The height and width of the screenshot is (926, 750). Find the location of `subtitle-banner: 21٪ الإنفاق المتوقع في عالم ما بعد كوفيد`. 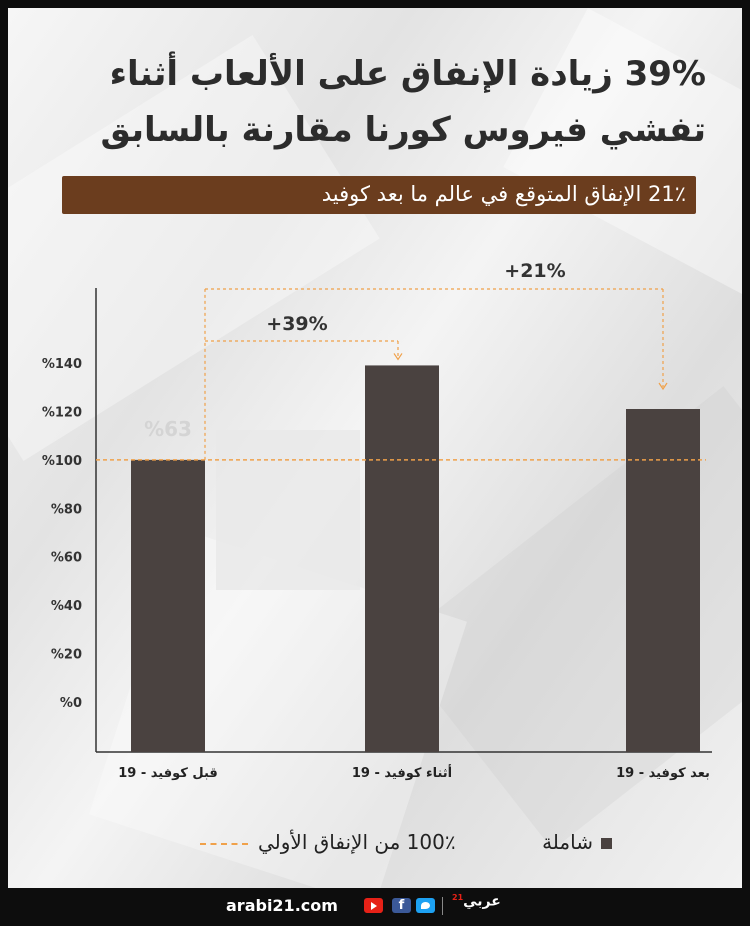

subtitle-banner: 21٪ الإنفاق المتوقع في عالم ما بعد كوفيد is located at coordinates (379, 195).